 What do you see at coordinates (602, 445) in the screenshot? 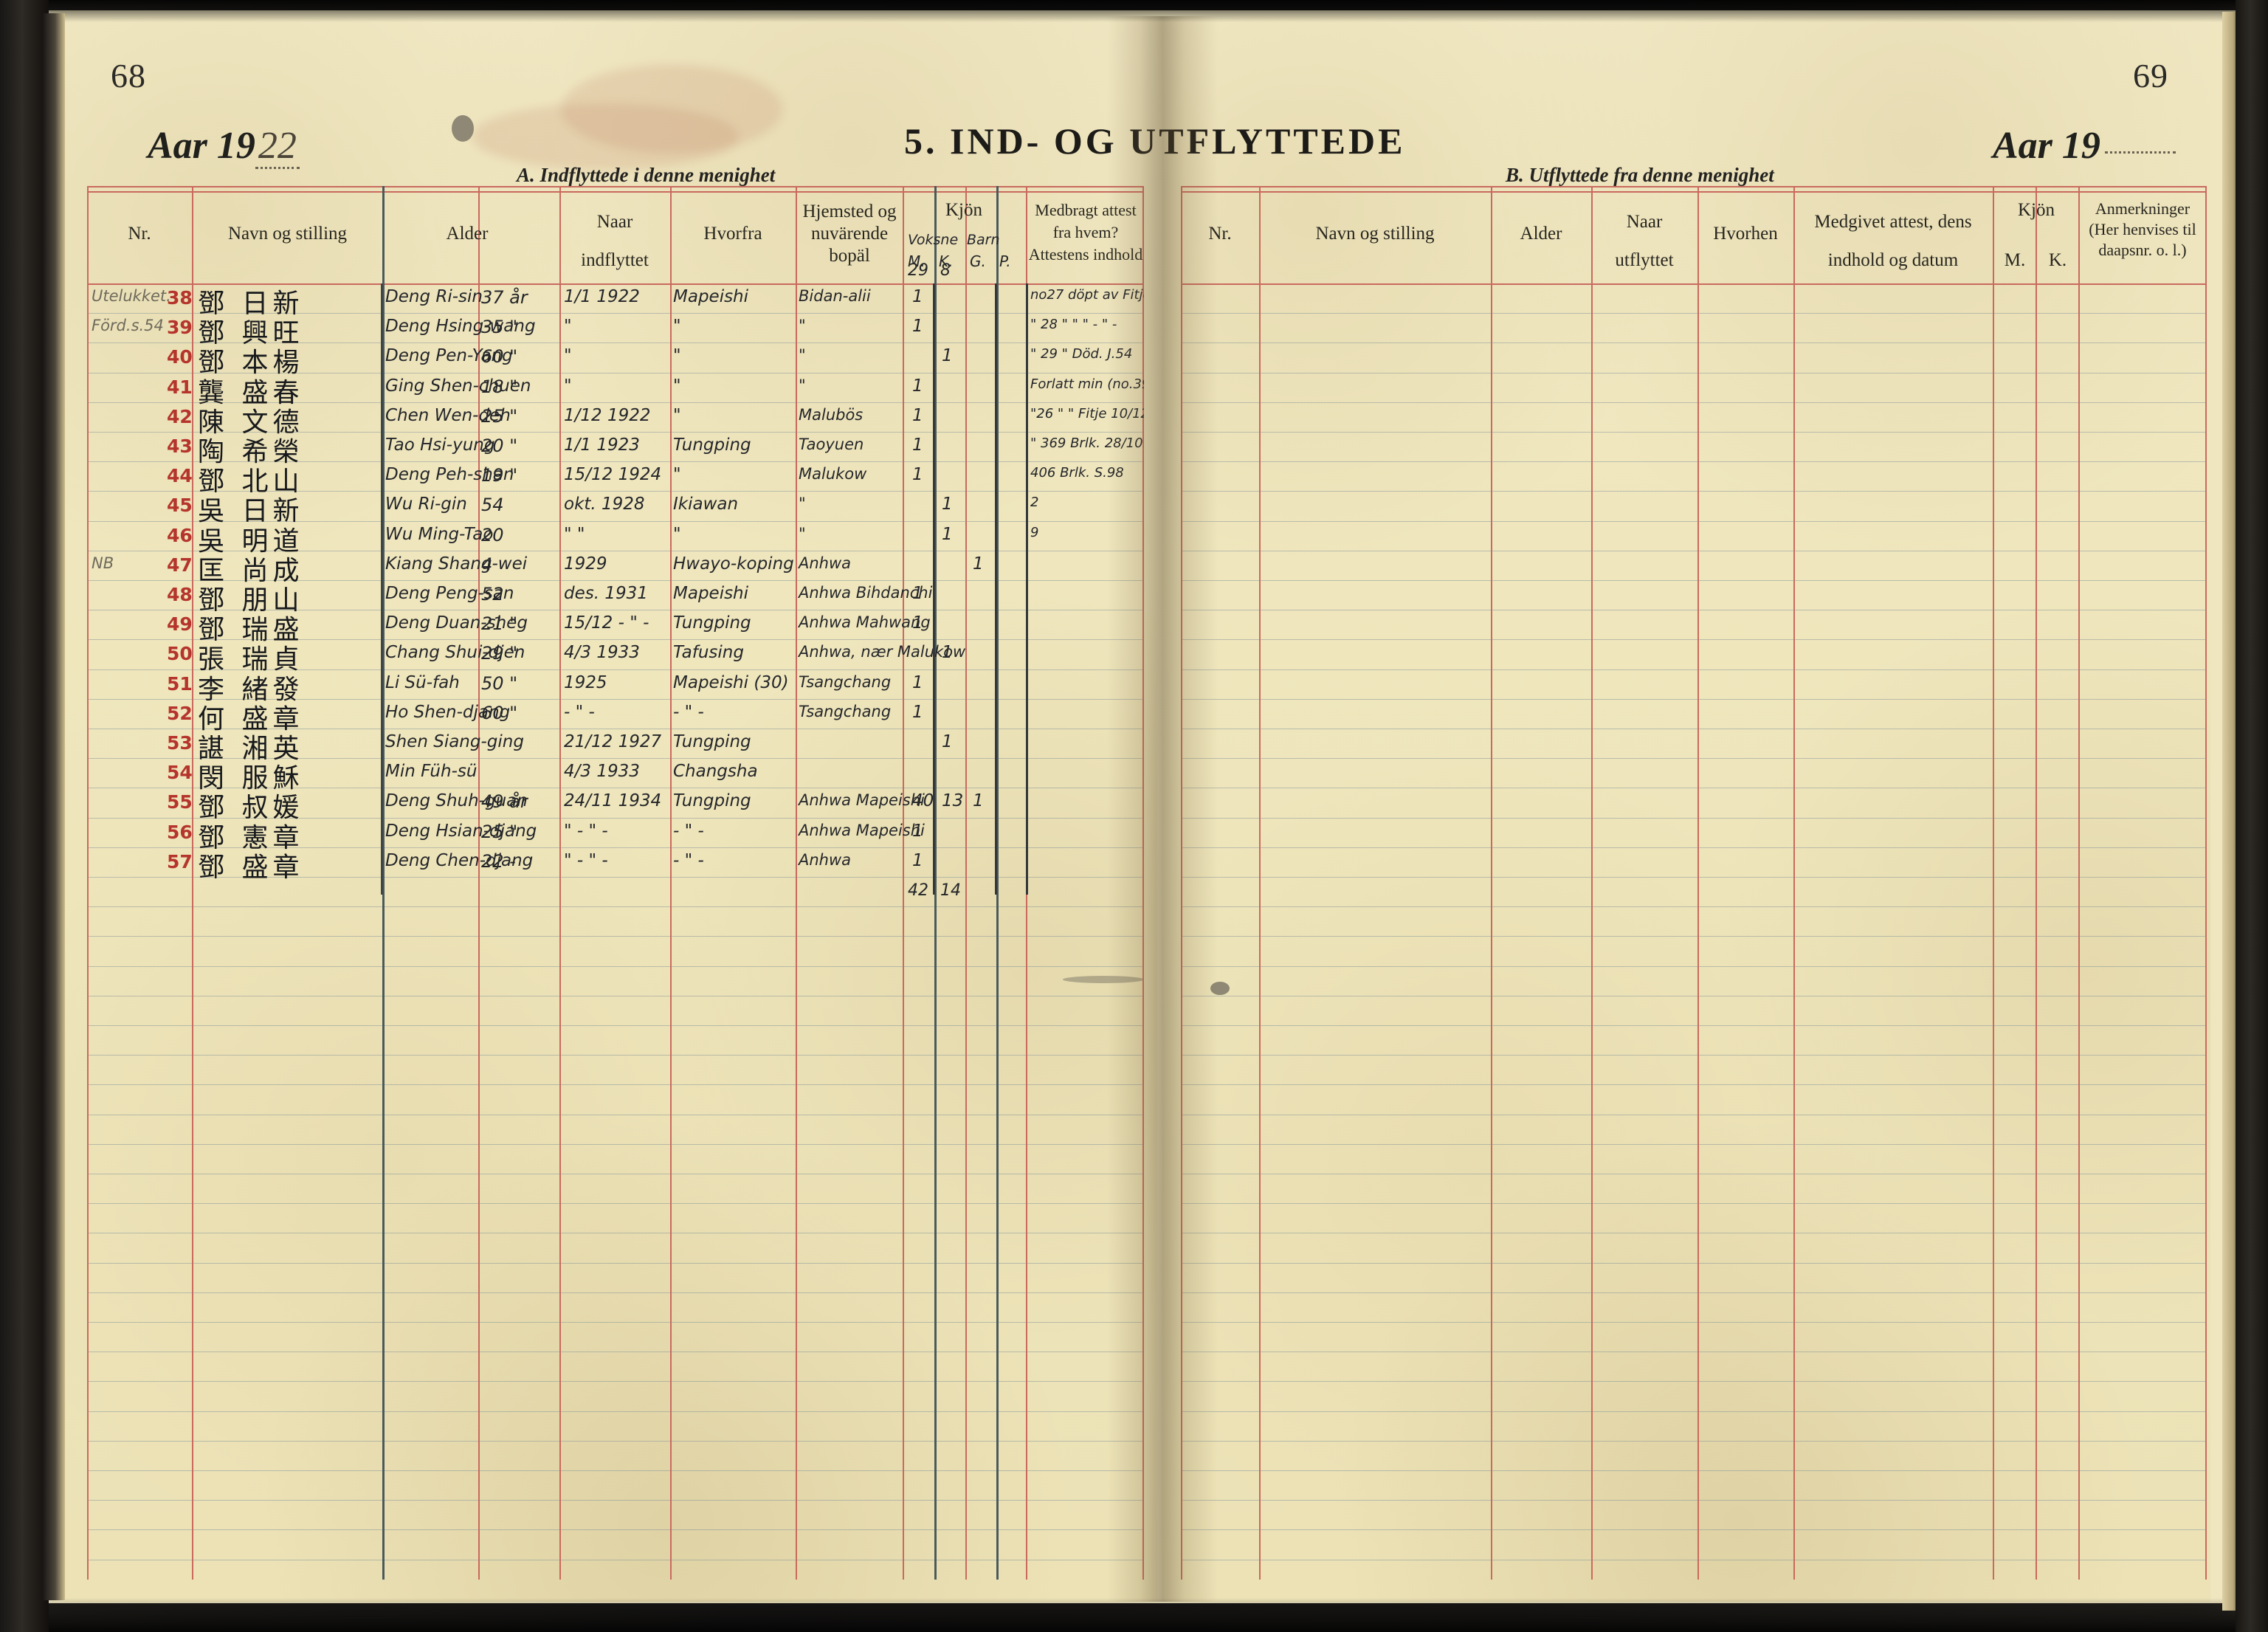
I see `row-when: 1/1 1923` at bounding box center [602, 445].